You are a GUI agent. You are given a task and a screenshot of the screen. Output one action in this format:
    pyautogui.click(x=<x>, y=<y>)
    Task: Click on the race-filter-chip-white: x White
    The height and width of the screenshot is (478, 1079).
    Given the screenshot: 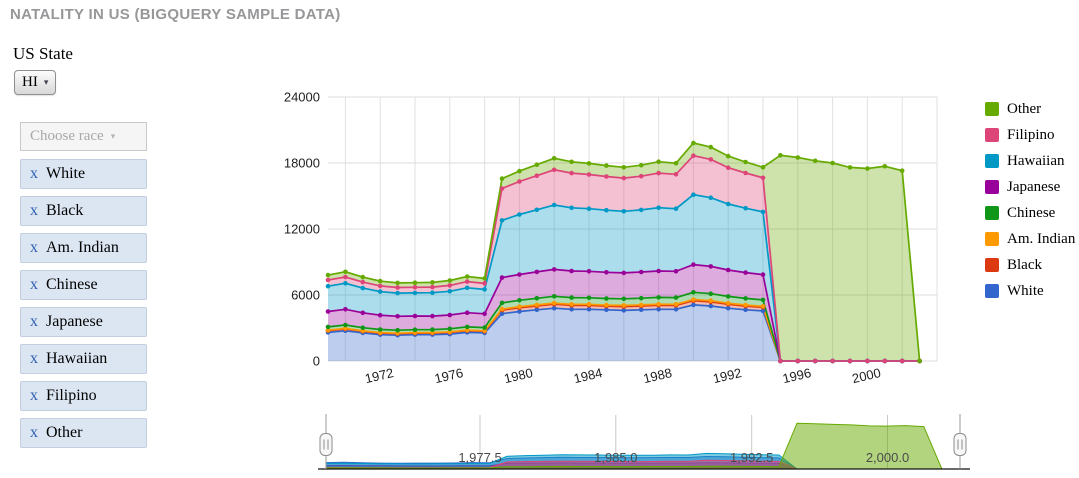 What is the action you would take?
    pyautogui.click(x=83, y=174)
    